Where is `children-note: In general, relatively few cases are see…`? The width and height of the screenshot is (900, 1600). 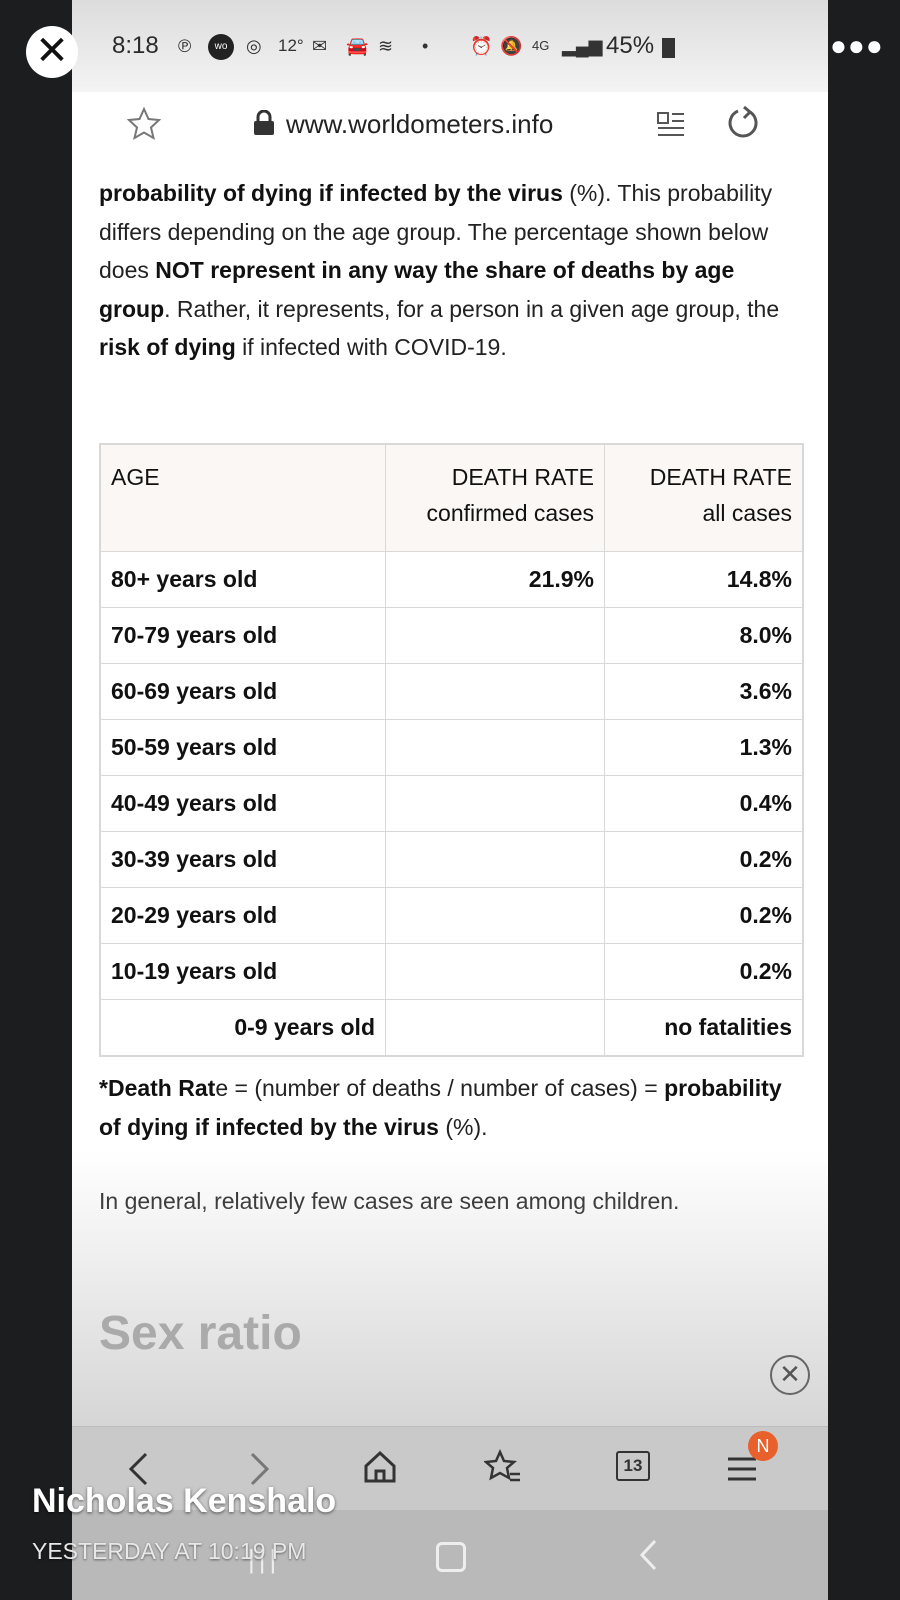
children-note: In general, relatively few cases are see… is located at coordinates (389, 1201).